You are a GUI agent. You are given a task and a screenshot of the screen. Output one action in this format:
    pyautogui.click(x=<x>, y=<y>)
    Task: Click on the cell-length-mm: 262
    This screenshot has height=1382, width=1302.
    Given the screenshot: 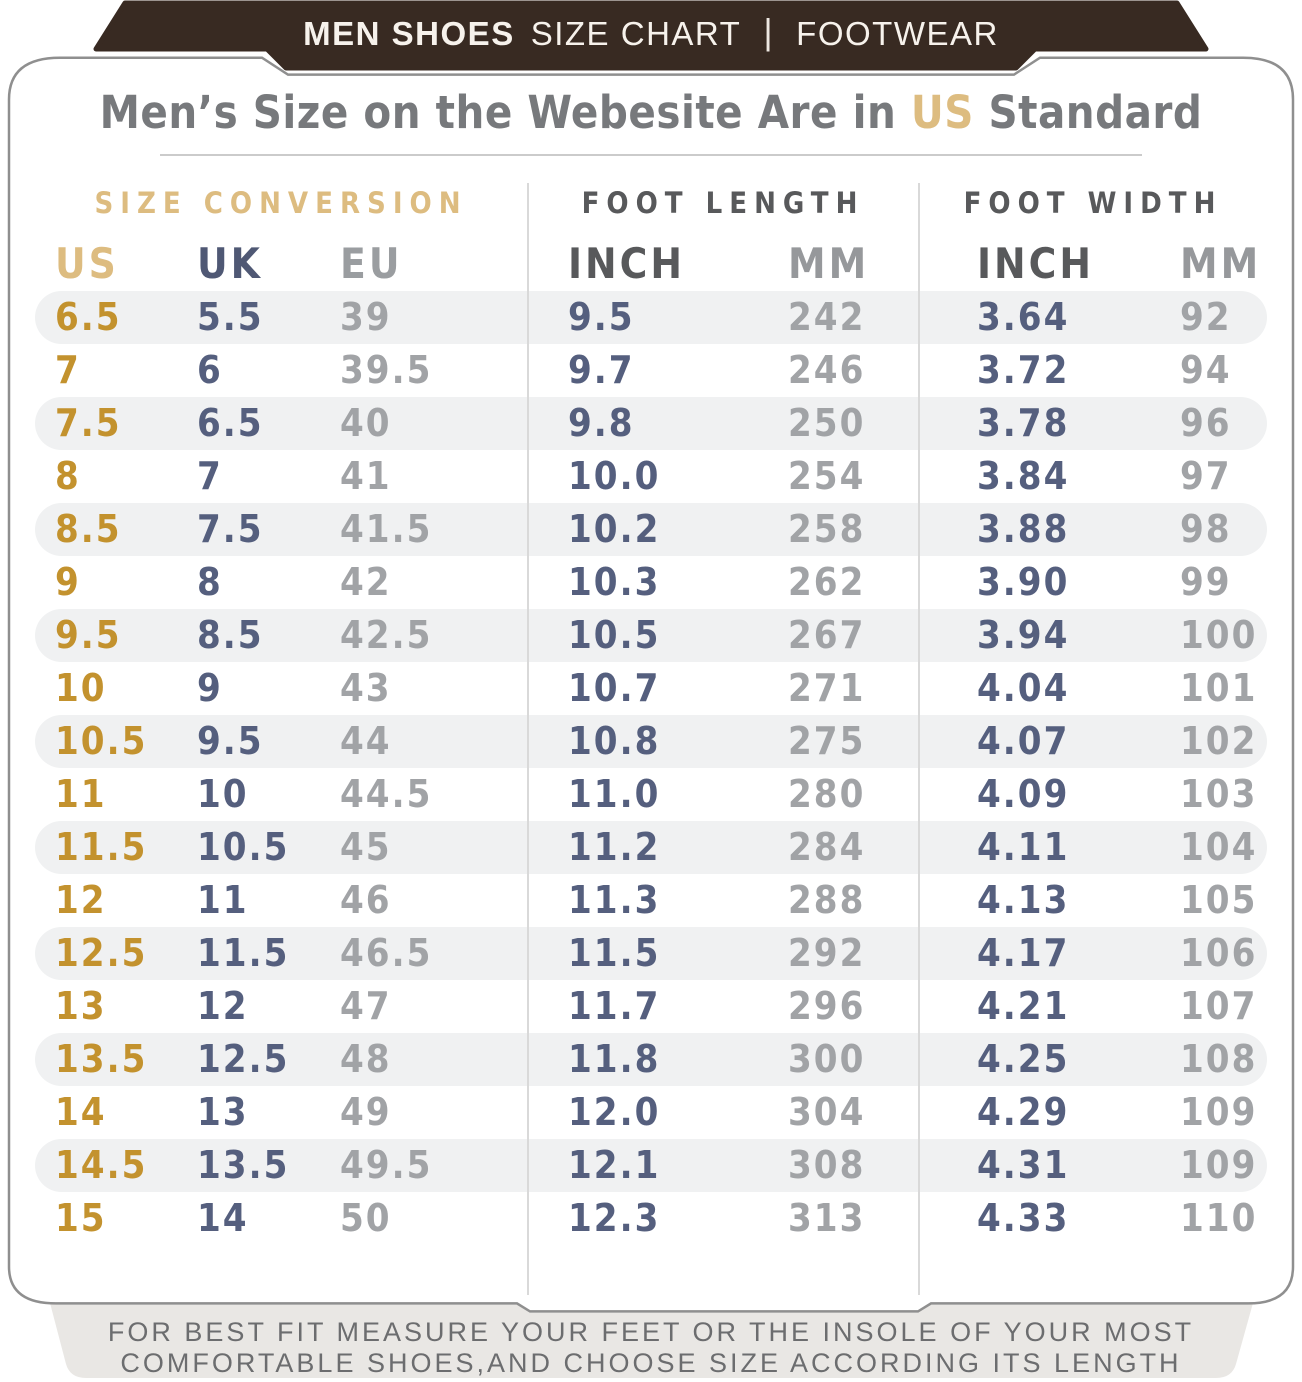 What is the action you would take?
    pyautogui.click(x=827, y=582)
    